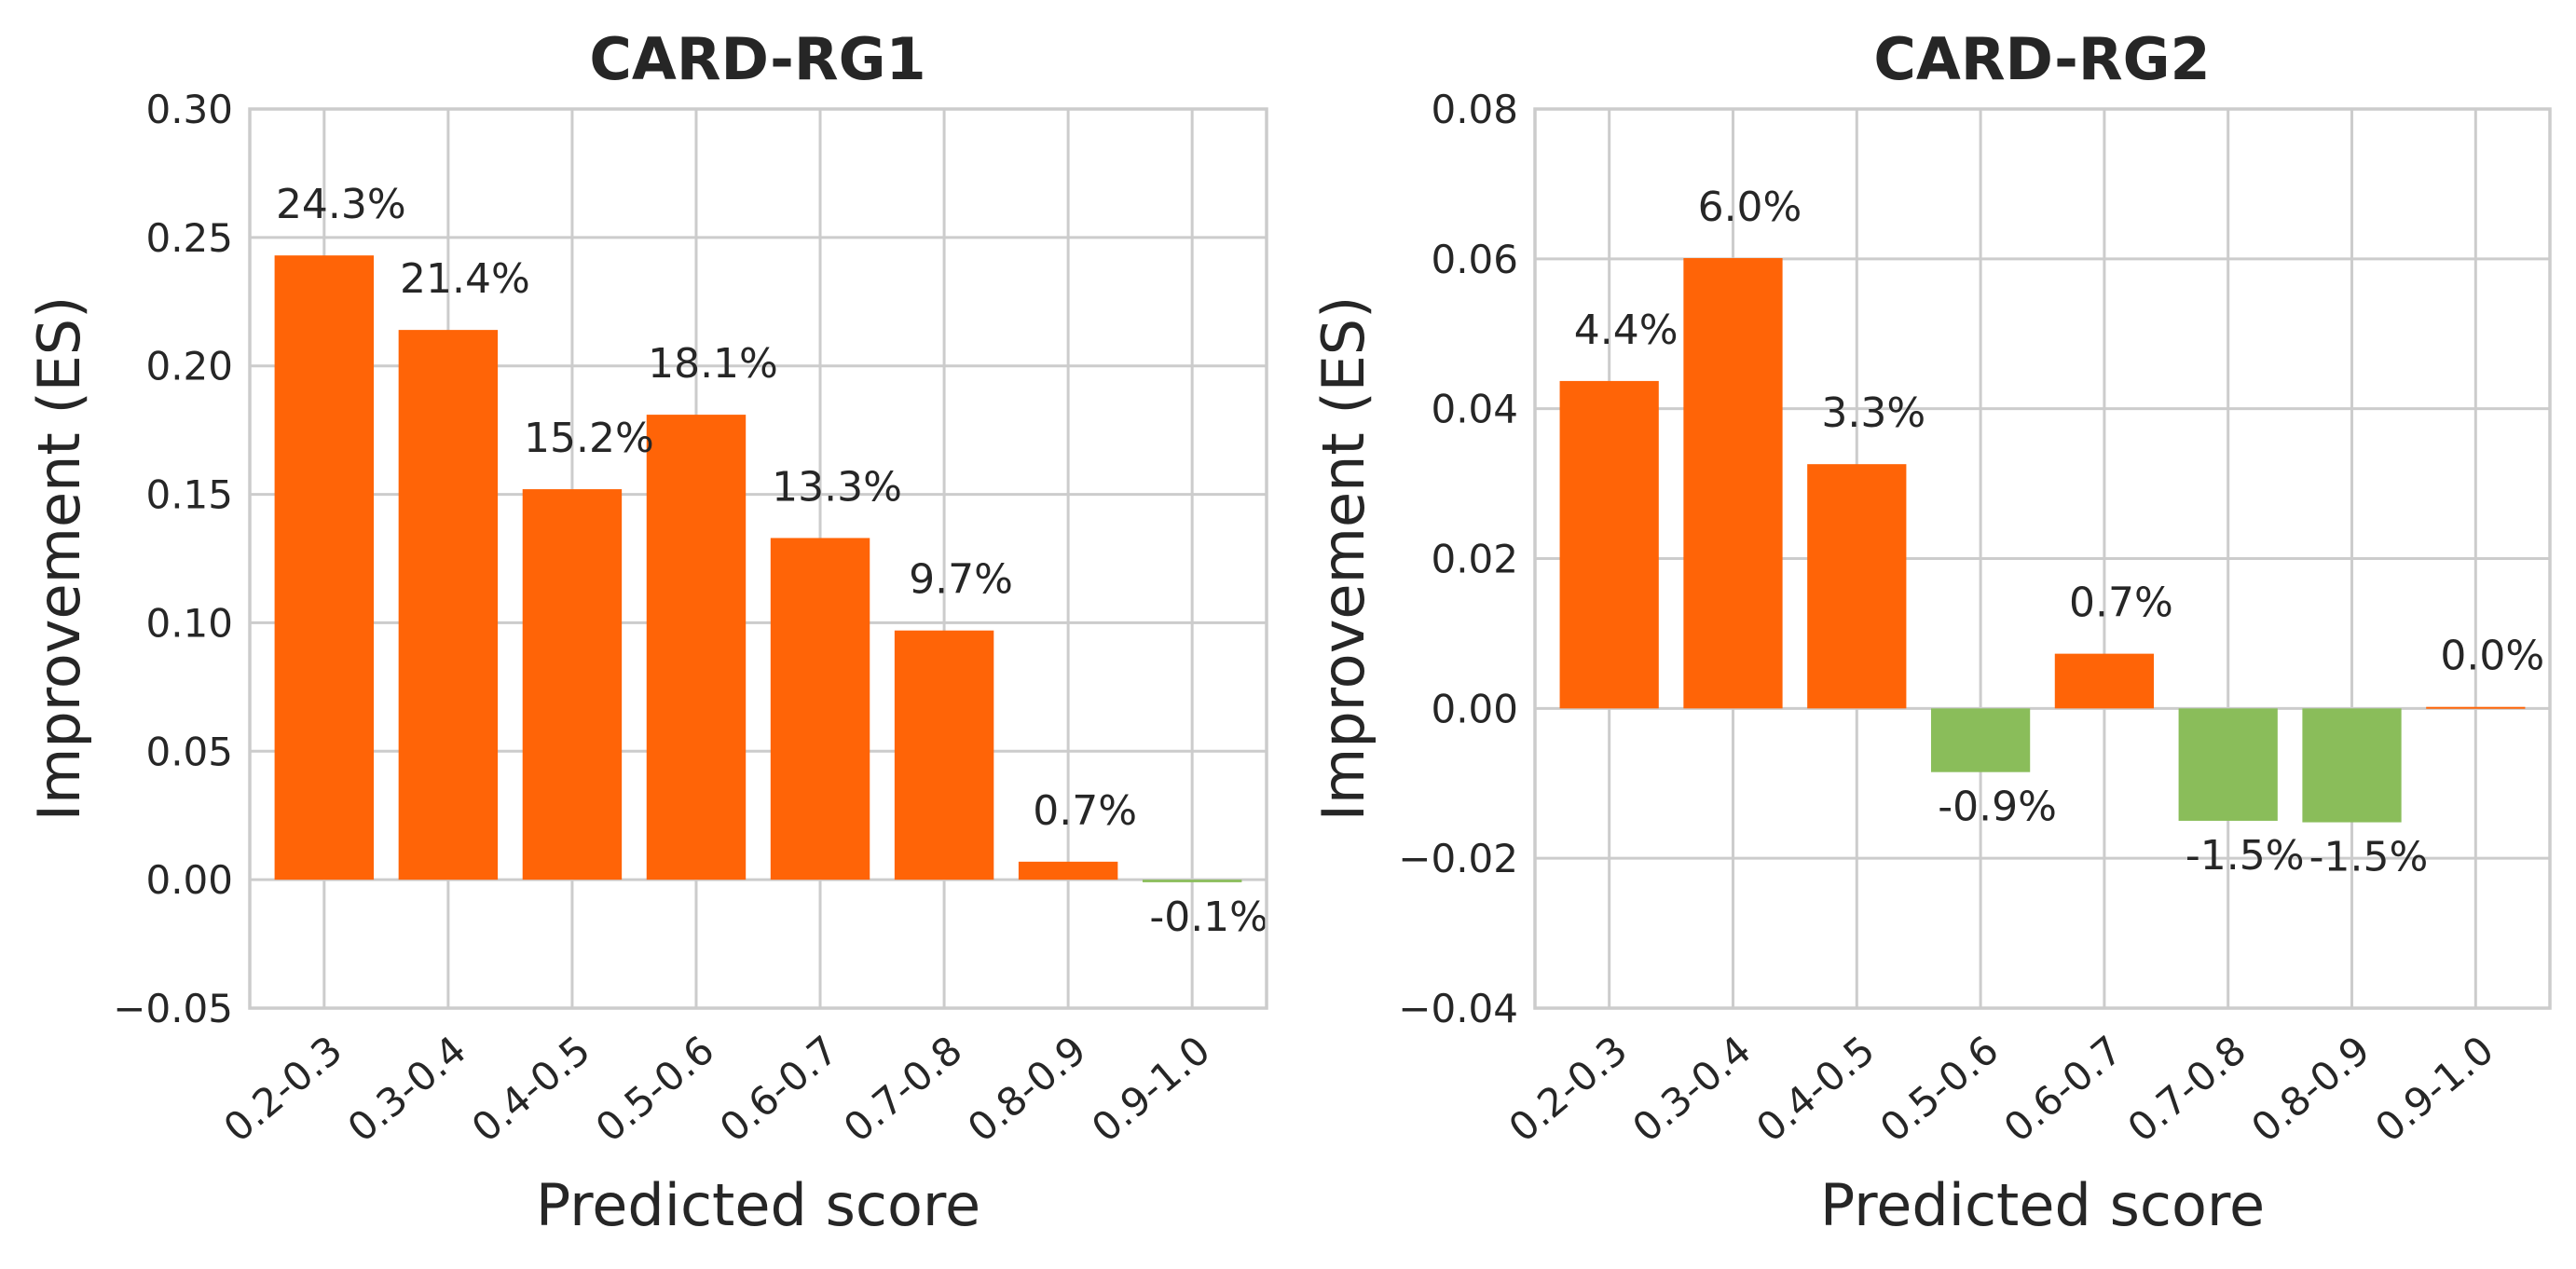 This screenshot has width=2576, height=1269. What do you see at coordinates (1873, 413) in the screenshot?
I see `data-label: 3.3%` at bounding box center [1873, 413].